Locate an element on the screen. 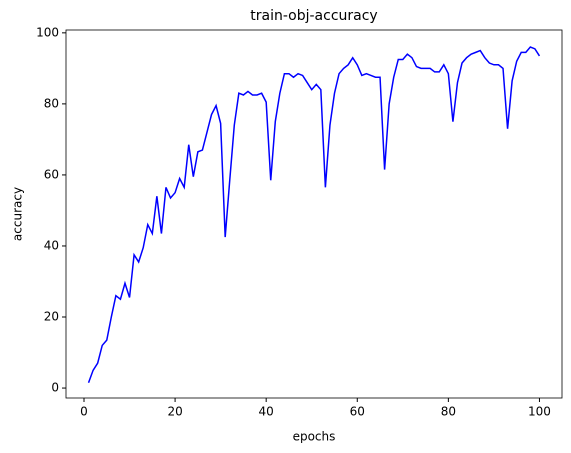  y-tick-label: 100 is located at coordinates (47, 32).